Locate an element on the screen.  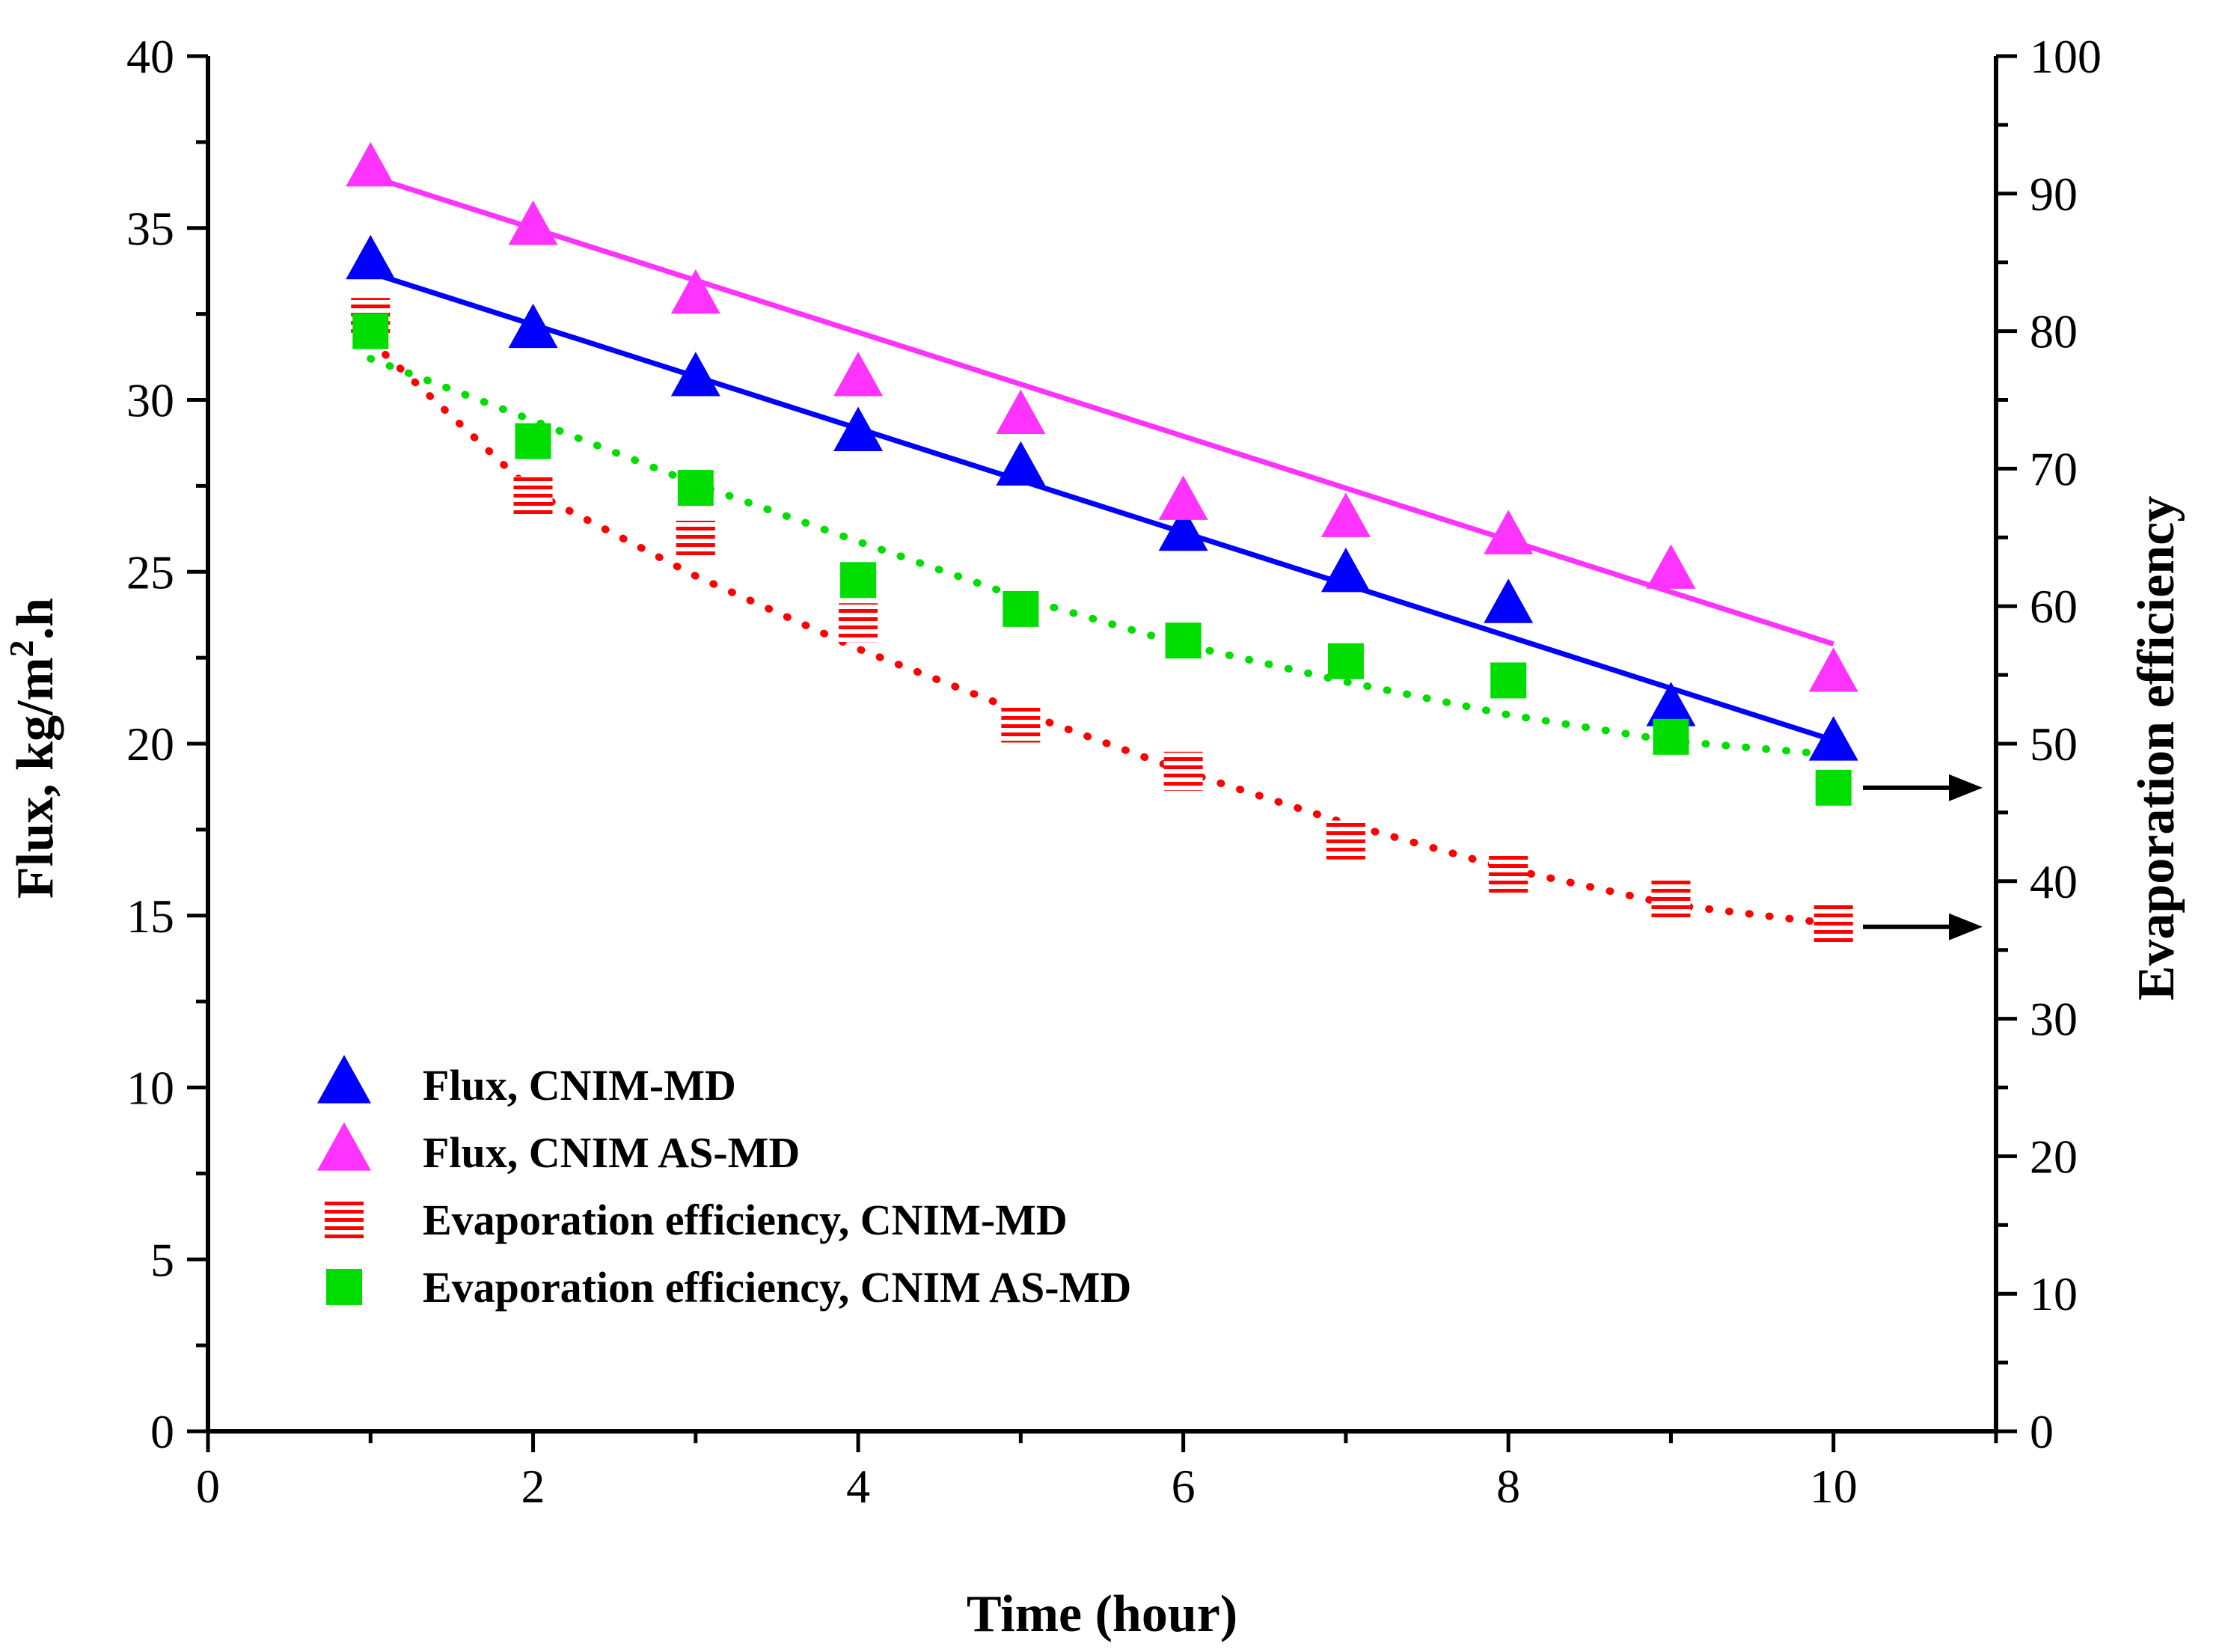
y-right-tick-label: 20 is located at coordinates (2054, 1156).